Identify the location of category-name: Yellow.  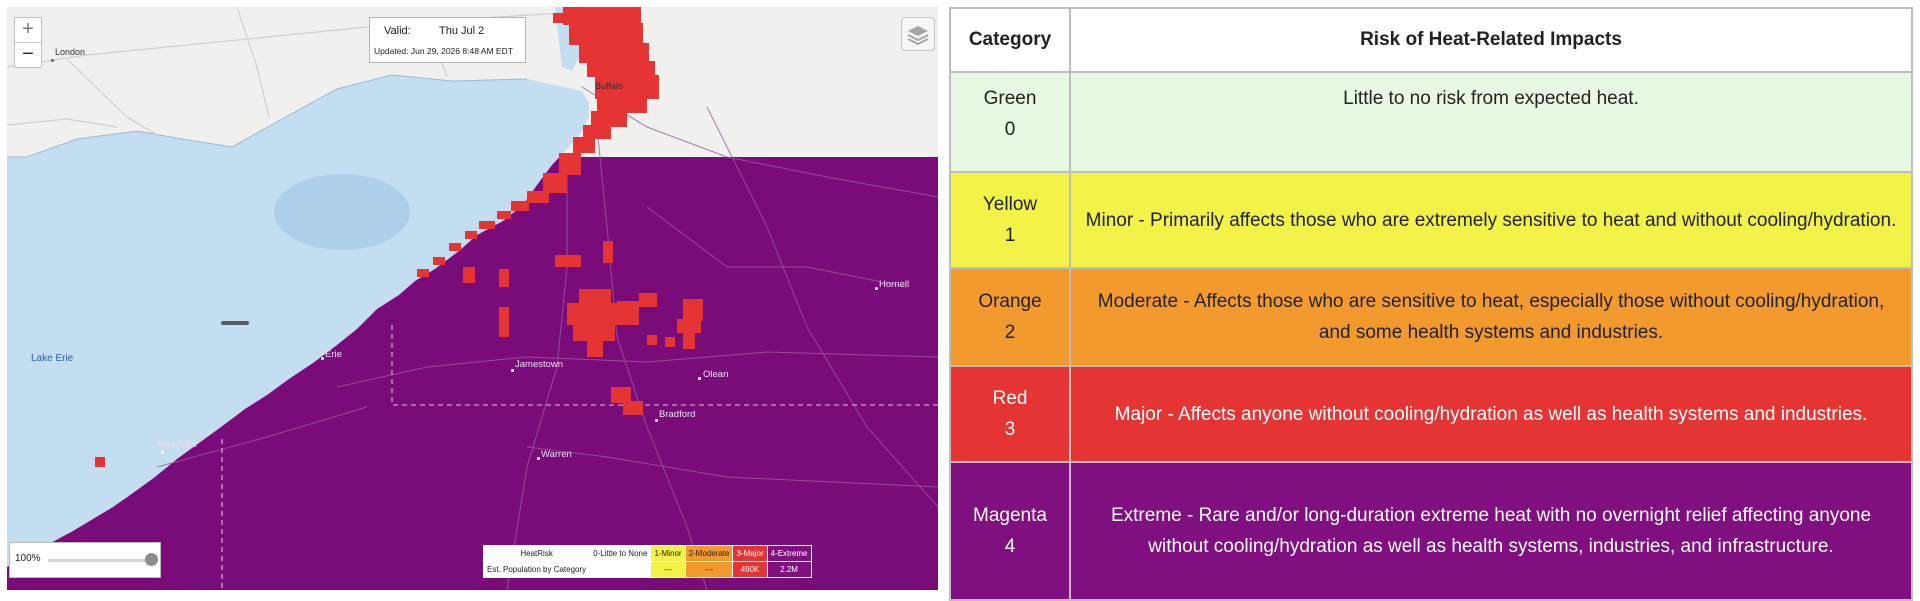
(1010, 204).